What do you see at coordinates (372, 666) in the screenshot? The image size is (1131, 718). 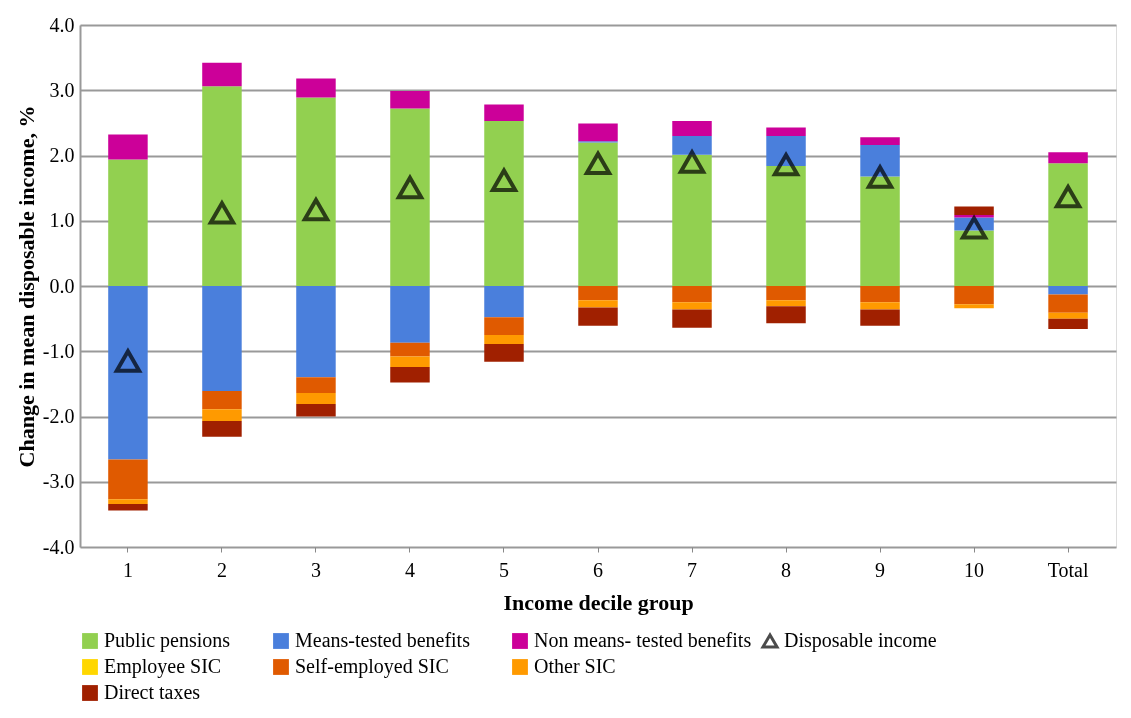 I see `legend-label: Self-employed SIC` at bounding box center [372, 666].